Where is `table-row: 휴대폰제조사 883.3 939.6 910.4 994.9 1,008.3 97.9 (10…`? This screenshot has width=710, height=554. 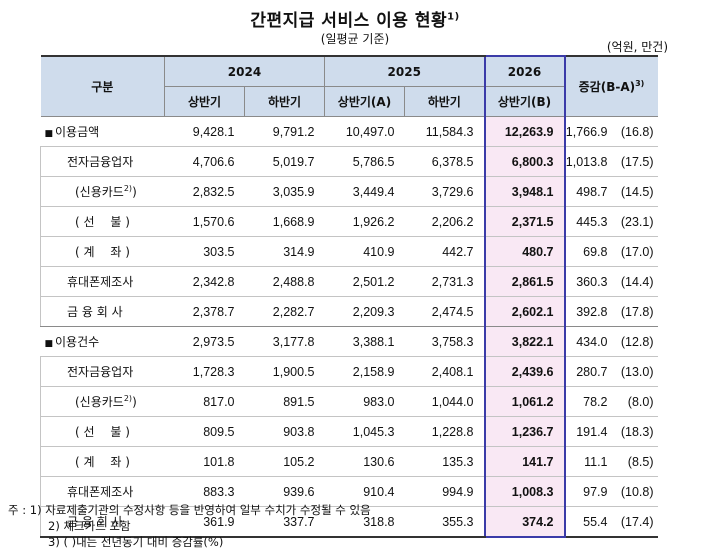 table-row: 휴대폰제조사 883.3 939.6 910.4 994.9 1,008.3 97.9 (10… is located at coordinates (349, 491).